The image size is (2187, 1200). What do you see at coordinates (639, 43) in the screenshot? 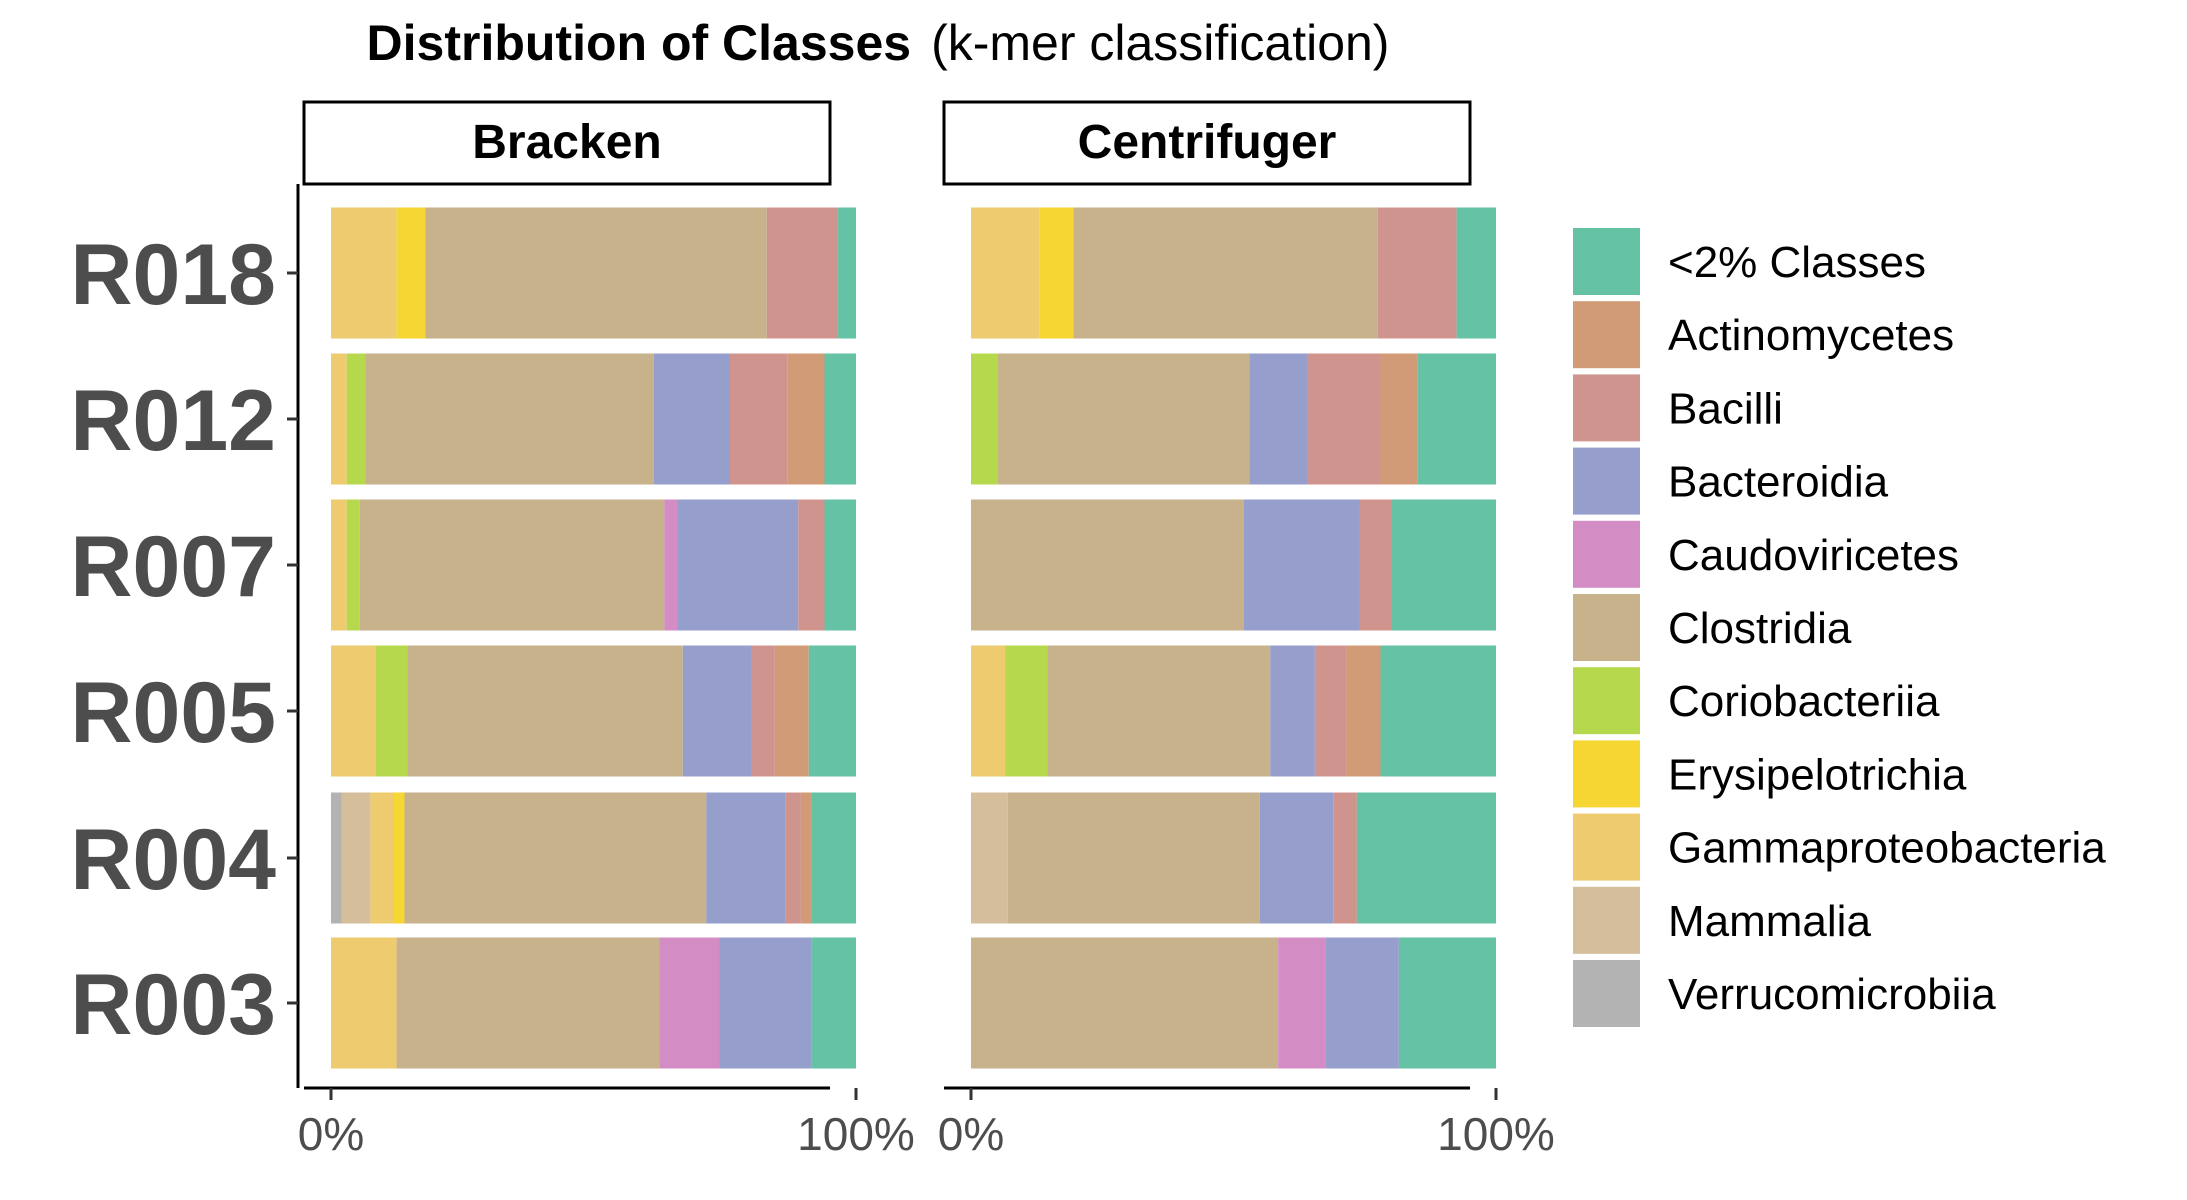
I see `chart-title-main: Distribution of Classes` at bounding box center [639, 43].